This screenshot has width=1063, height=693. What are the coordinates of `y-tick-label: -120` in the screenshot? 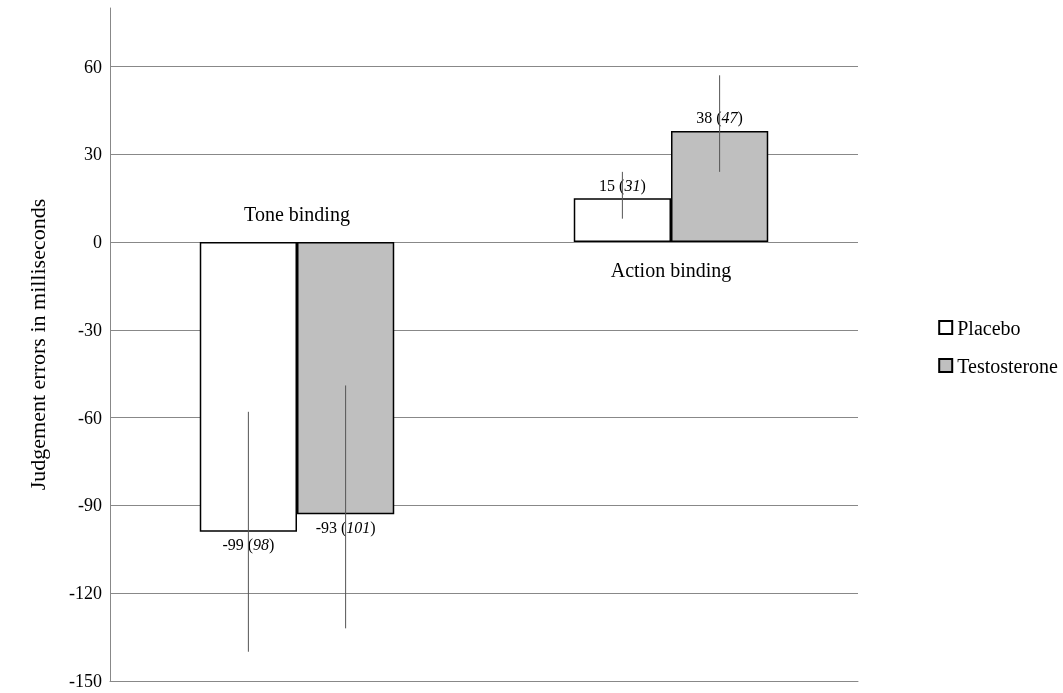 It's located at (85, 593).